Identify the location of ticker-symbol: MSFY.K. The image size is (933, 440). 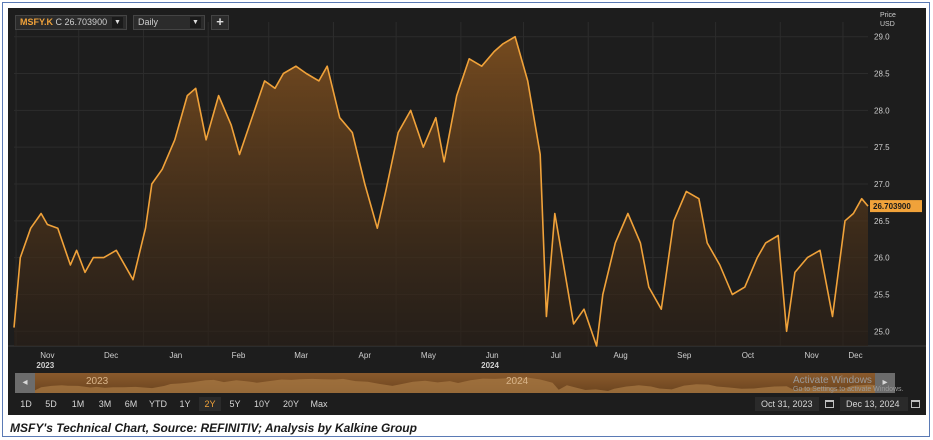
(37, 22).